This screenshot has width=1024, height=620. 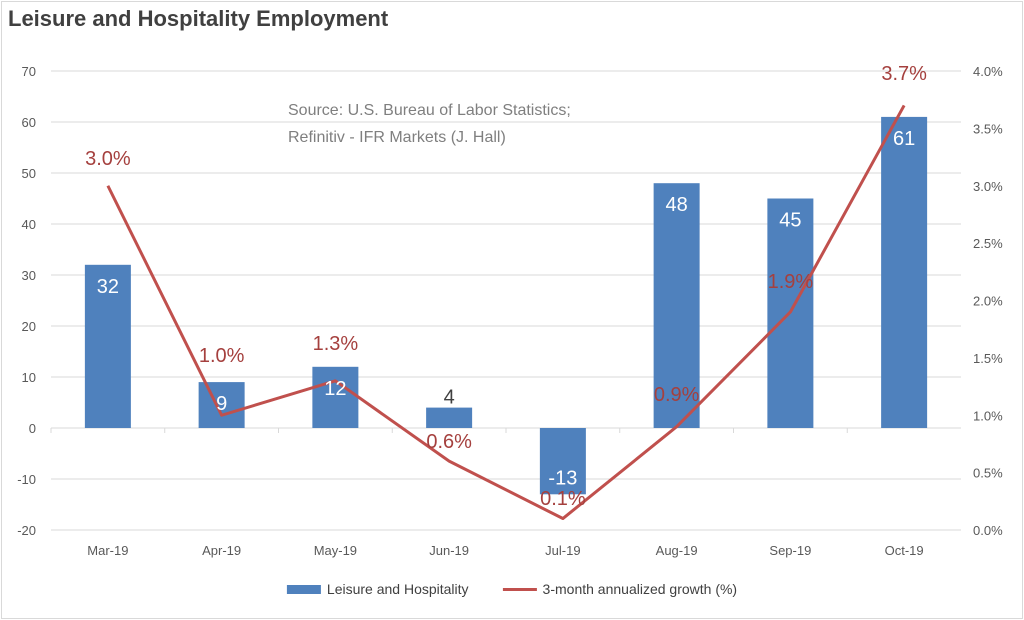 I want to click on line-data-label: 1.3%, so click(x=336, y=344).